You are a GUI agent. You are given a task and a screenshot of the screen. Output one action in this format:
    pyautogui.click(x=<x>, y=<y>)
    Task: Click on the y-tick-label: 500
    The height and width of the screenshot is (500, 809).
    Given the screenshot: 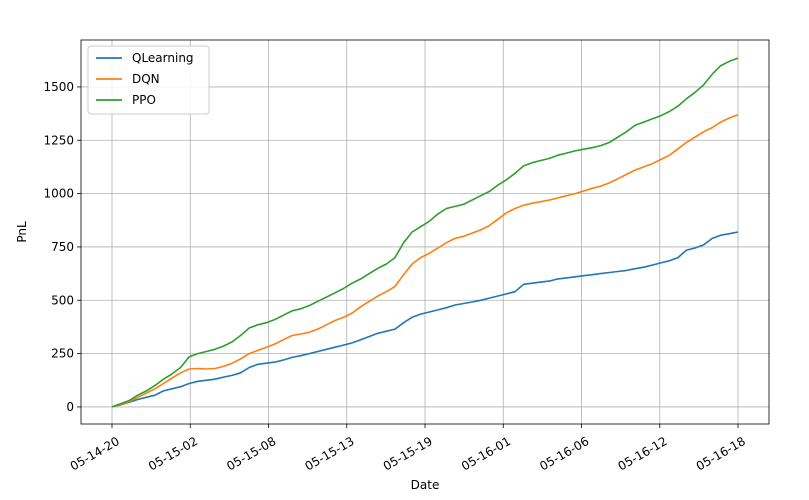 What is the action you would take?
    pyautogui.click(x=62, y=300)
    